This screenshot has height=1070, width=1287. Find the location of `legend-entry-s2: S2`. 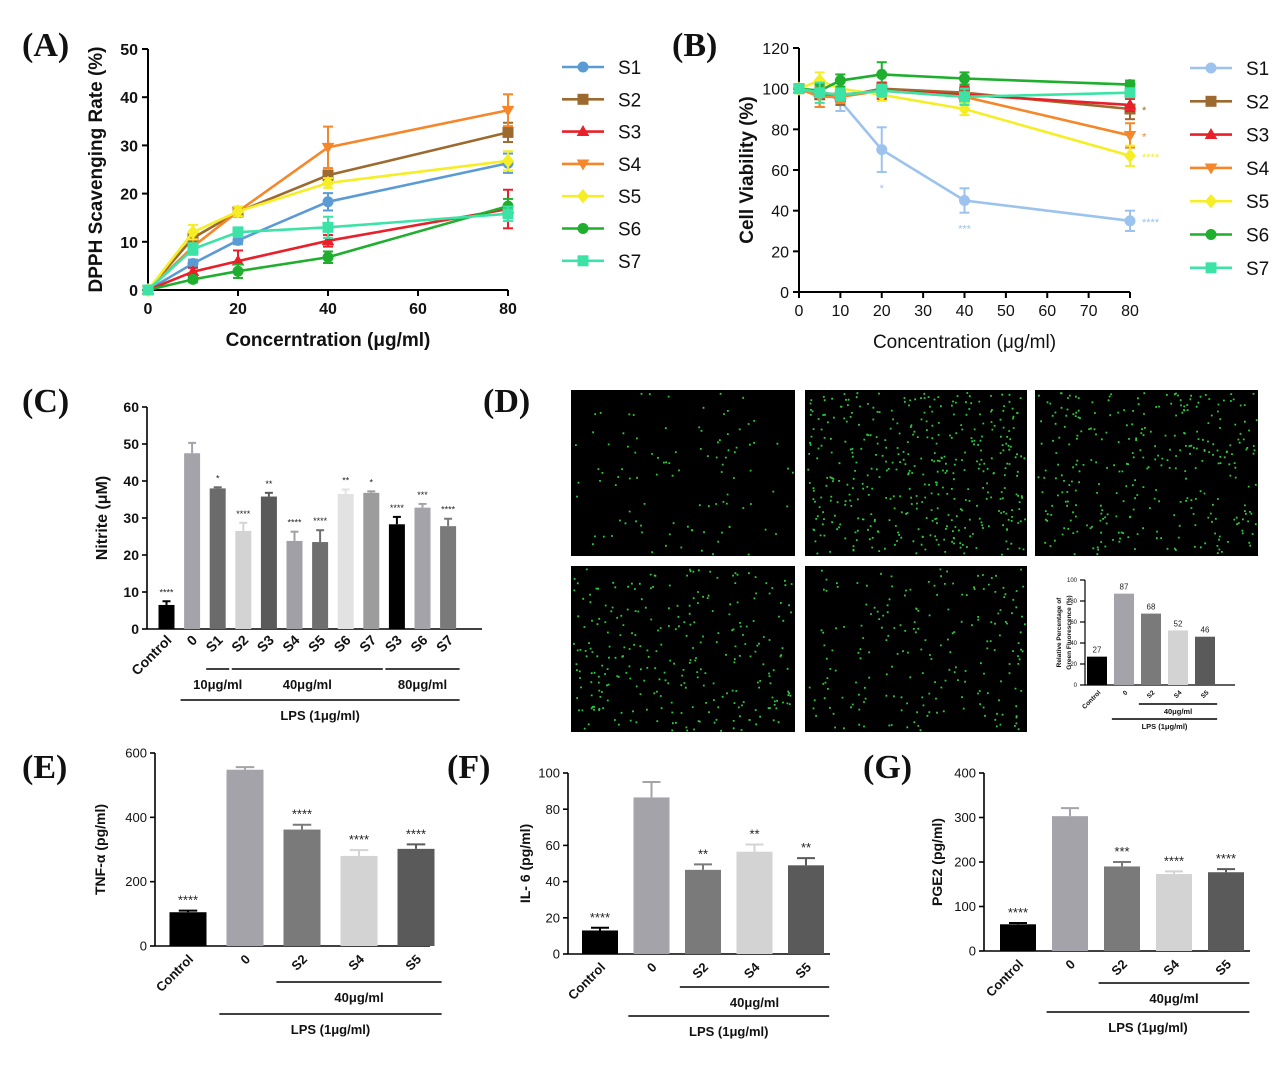

legend-entry-s2: S2 is located at coordinates (601, 100).